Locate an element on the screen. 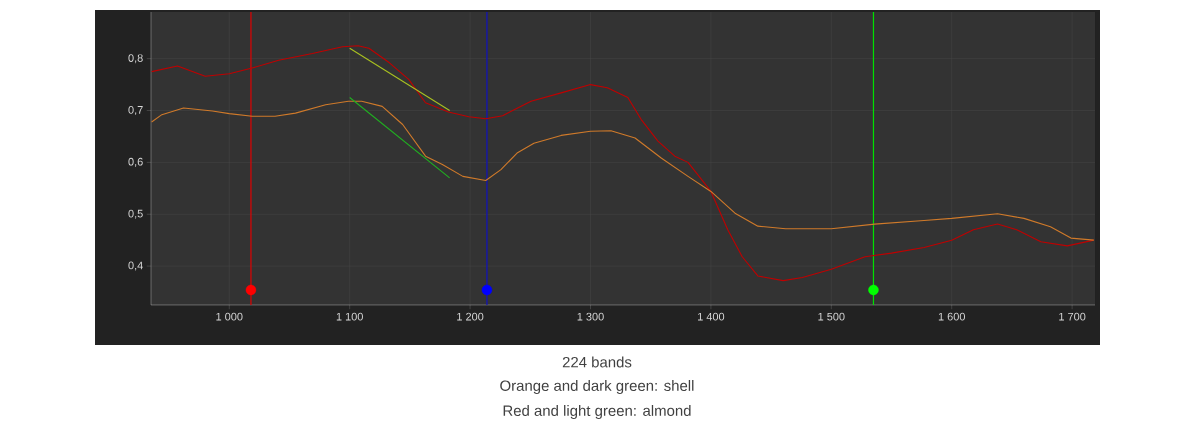 Image resolution: width=1179 pixels, height=434 pixels. y-tick-label: 0,6 is located at coordinates (135, 162).